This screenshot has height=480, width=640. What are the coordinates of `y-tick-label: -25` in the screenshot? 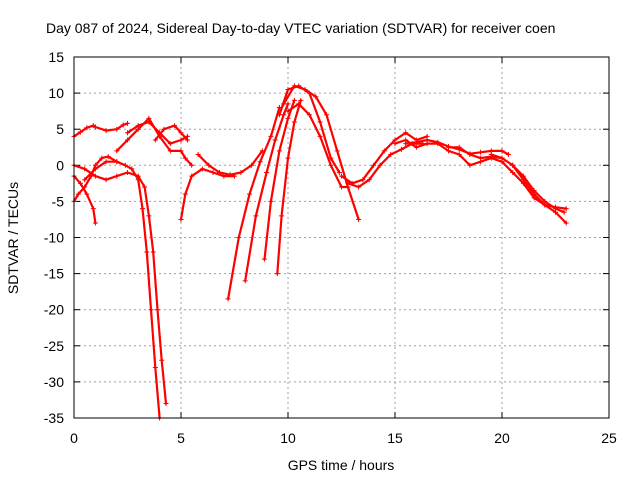 It's located at (54, 346).